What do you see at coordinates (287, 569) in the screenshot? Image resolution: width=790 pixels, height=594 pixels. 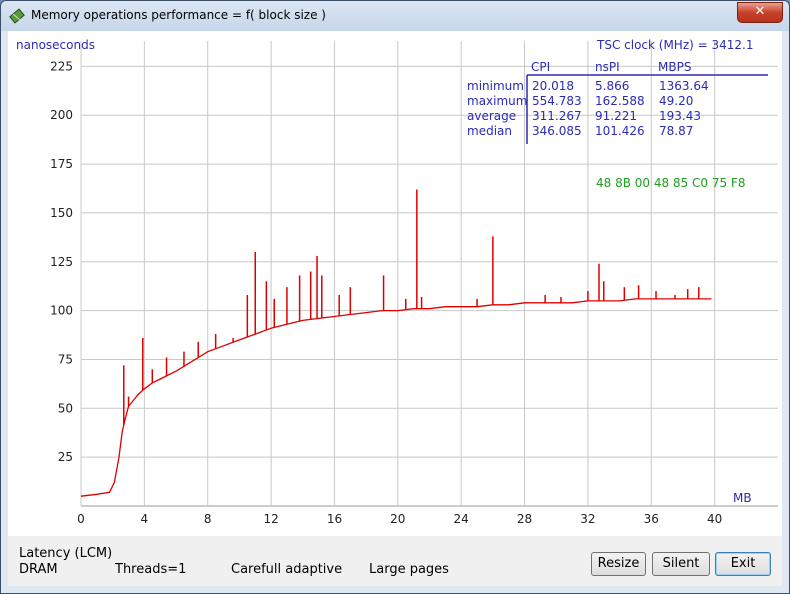 I see `measure-mode-label: Carefull adaptive` at bounding box center [287, 569].